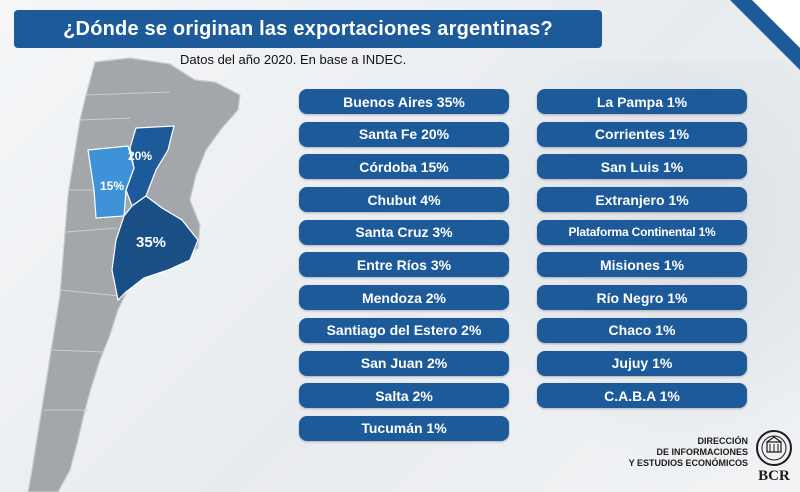 Image resolution: width=800 pixels, height=492 pixels. Describe the element at coordinates (151, 242) in the screenshot. I see `map-label-buenos-aires: 35%` at that location.